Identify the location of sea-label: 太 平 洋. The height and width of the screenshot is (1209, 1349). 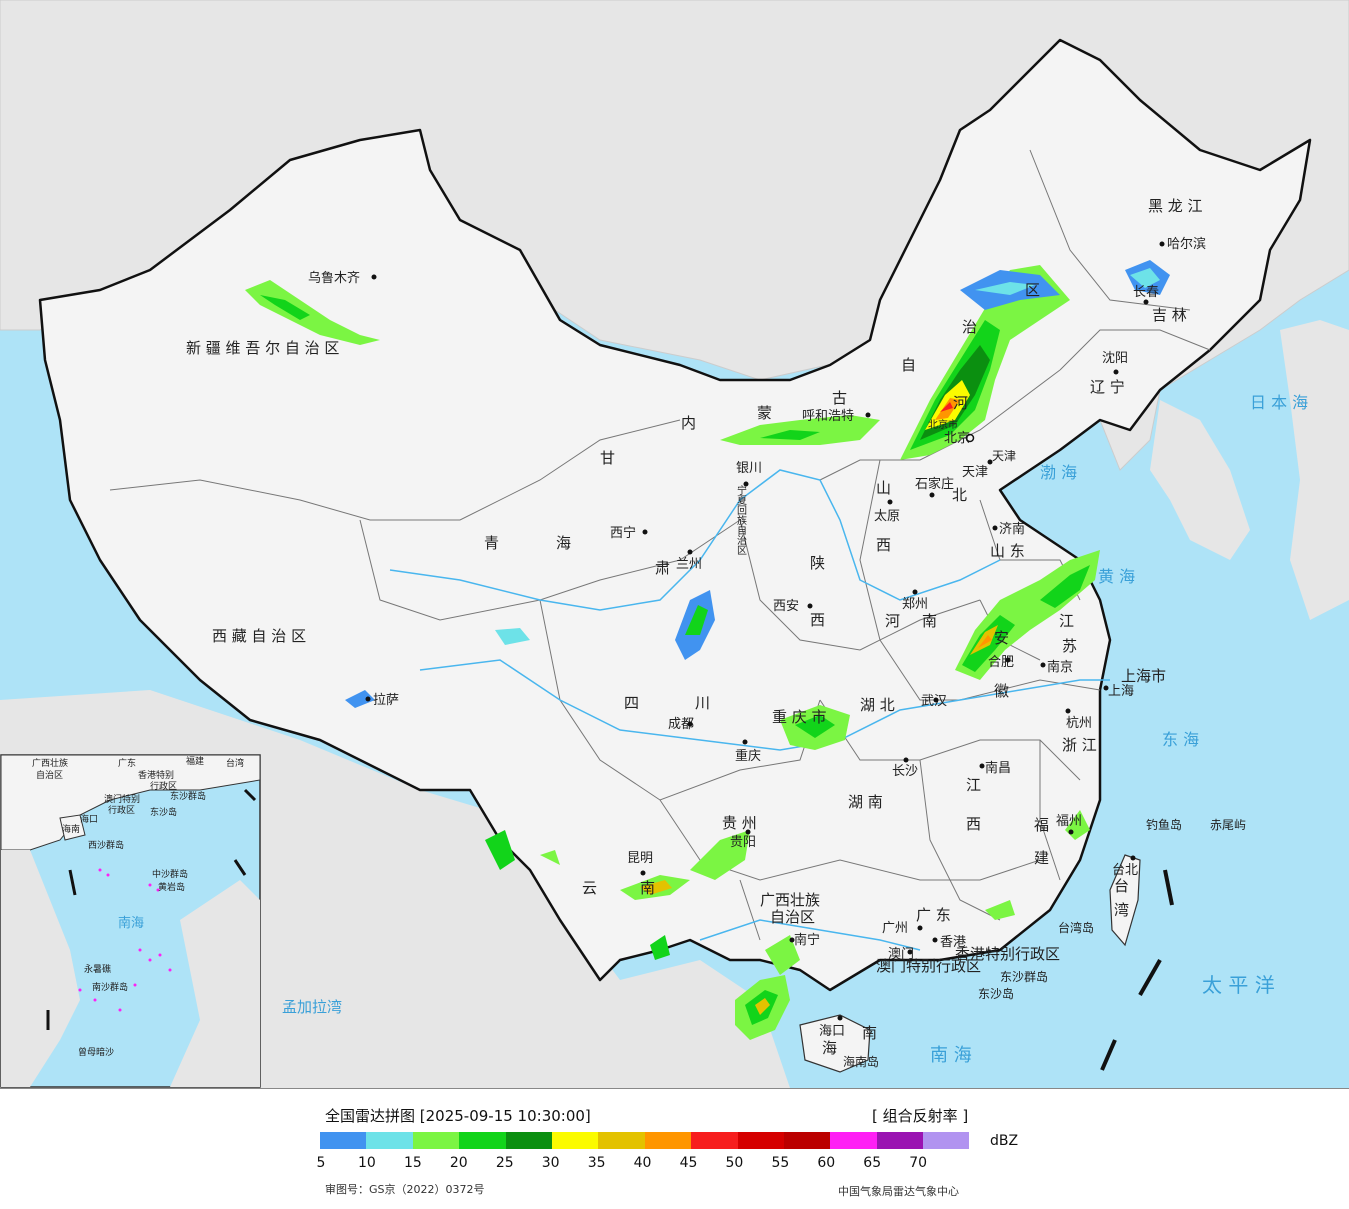
(1238, 985).